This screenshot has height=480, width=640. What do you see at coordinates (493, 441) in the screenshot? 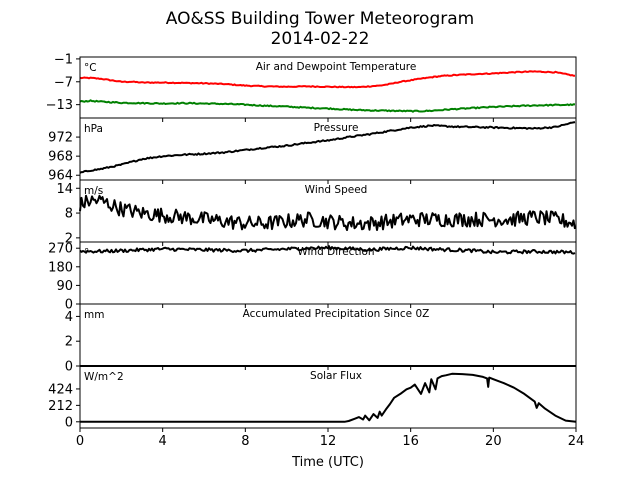
I see `x-tick-label-20: 20` at bounding box center [493, 441].